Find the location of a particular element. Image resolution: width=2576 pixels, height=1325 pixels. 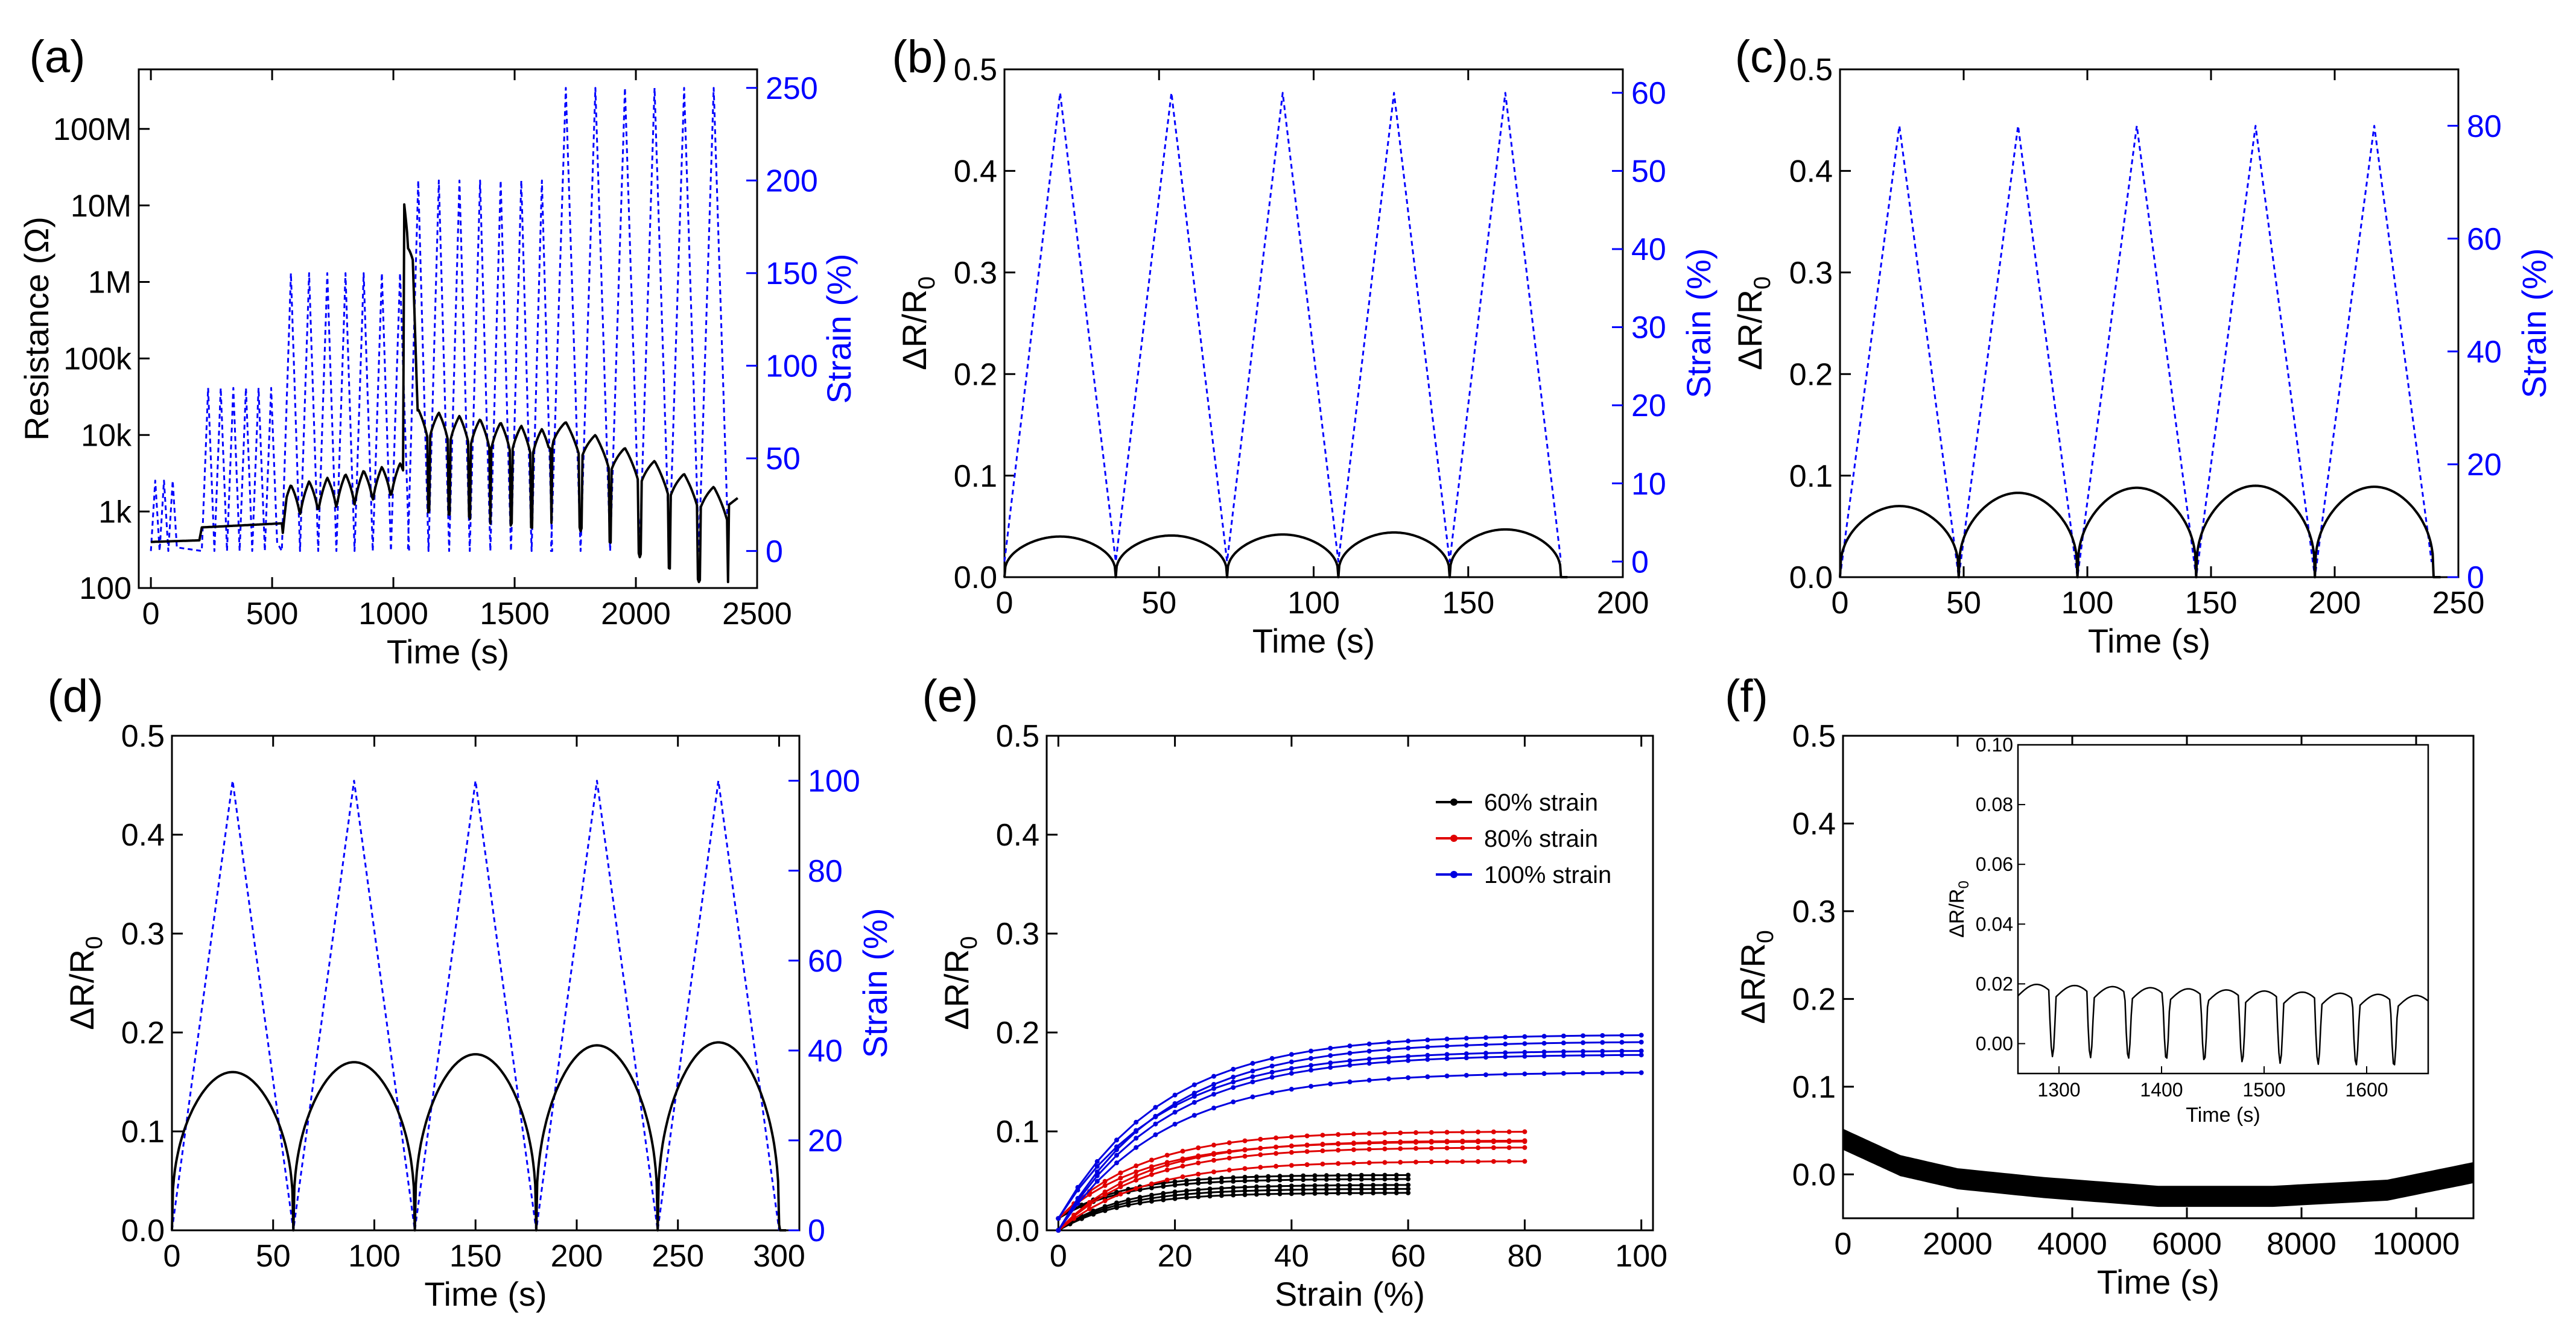

resistance-series is located at coordinates (444, 393).